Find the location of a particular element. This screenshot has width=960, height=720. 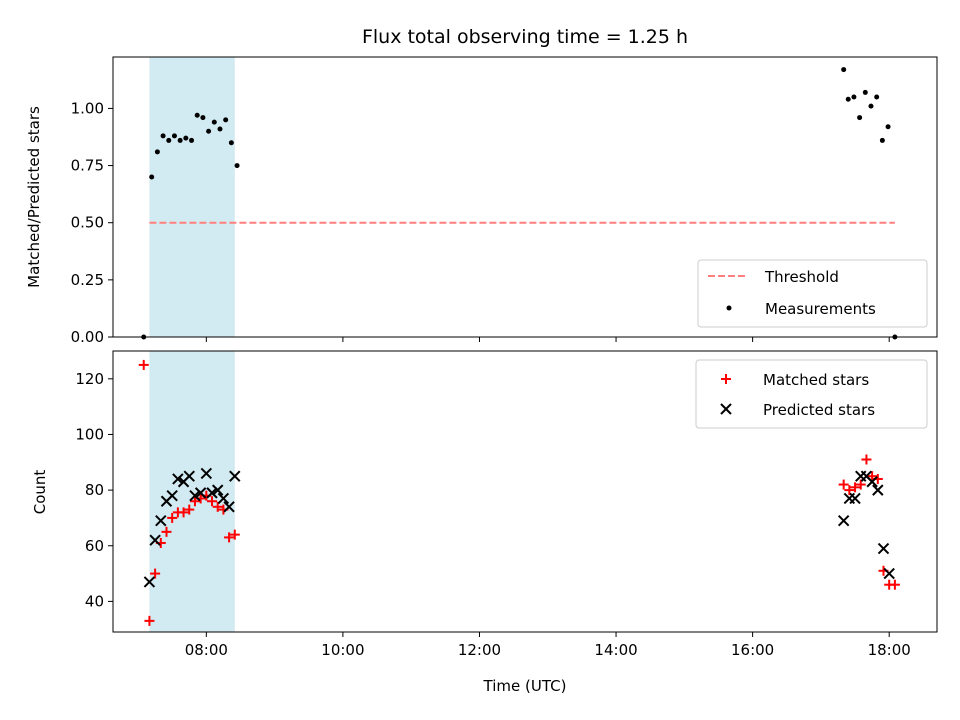

observing-window-span is located at coordinates (192, 197).